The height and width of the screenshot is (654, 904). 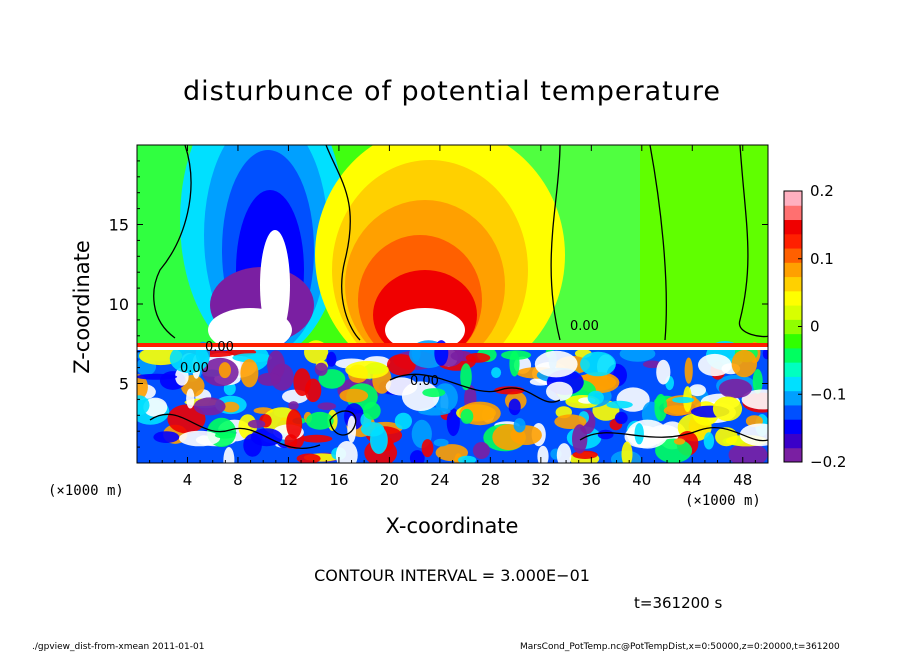 What do you see at coordinates (338, 480) in the screenshot?
I see `x-tick-label: 16` at bounding box center [338, 480].